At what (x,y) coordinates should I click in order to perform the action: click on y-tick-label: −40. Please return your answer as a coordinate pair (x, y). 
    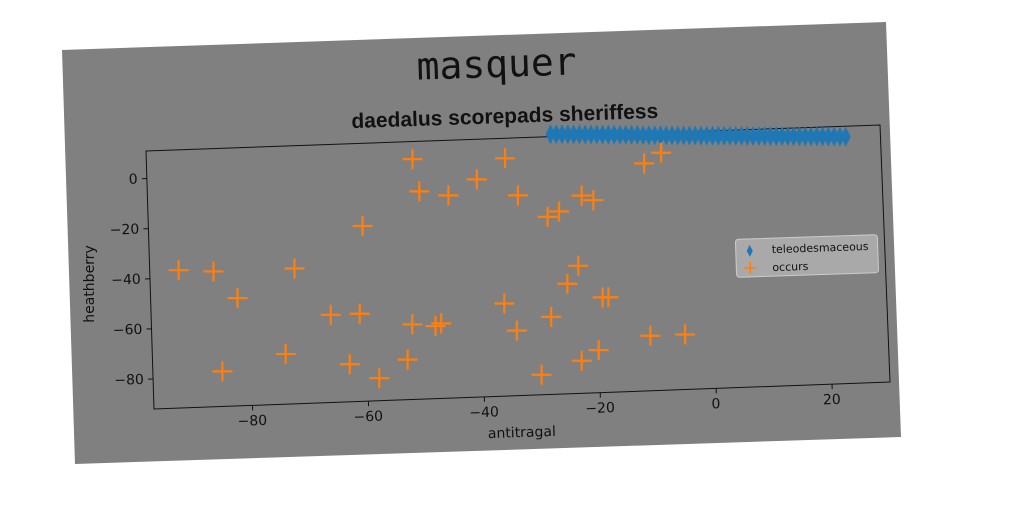
    Looking at the image, I should click on (126, 280).